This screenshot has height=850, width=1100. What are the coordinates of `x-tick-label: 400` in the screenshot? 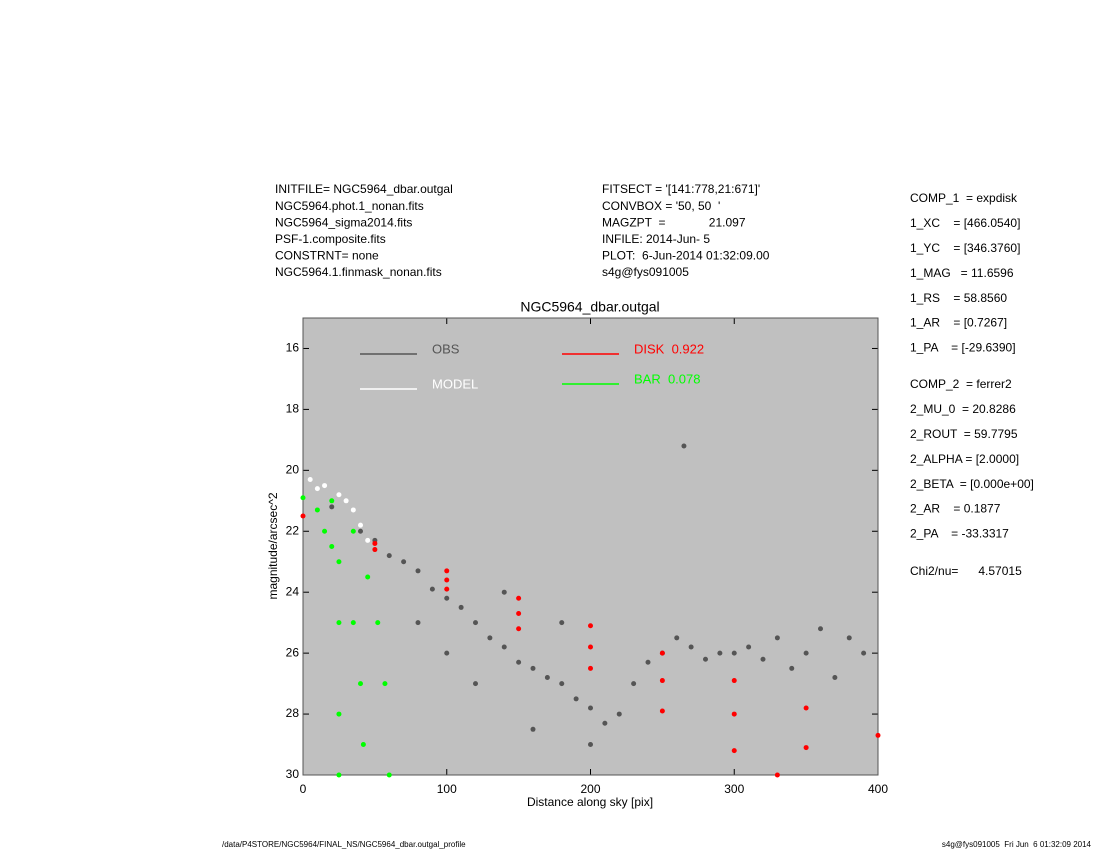 It's located at (878, 789).